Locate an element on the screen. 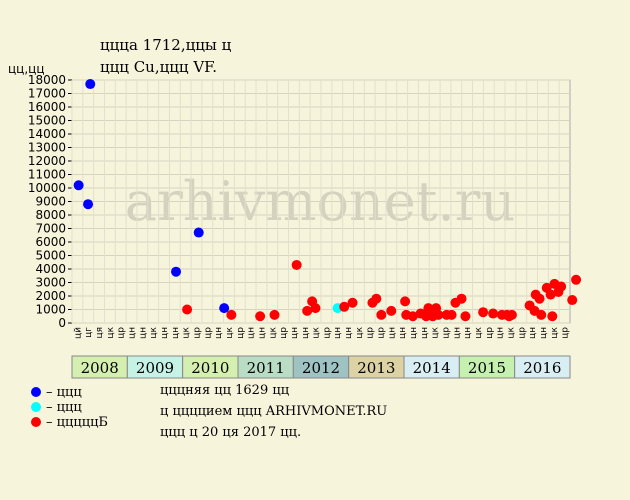 This screenshot has height=500, width=630. info-line: цццняя цц 1629 цц is located at coordinates (224, 390).